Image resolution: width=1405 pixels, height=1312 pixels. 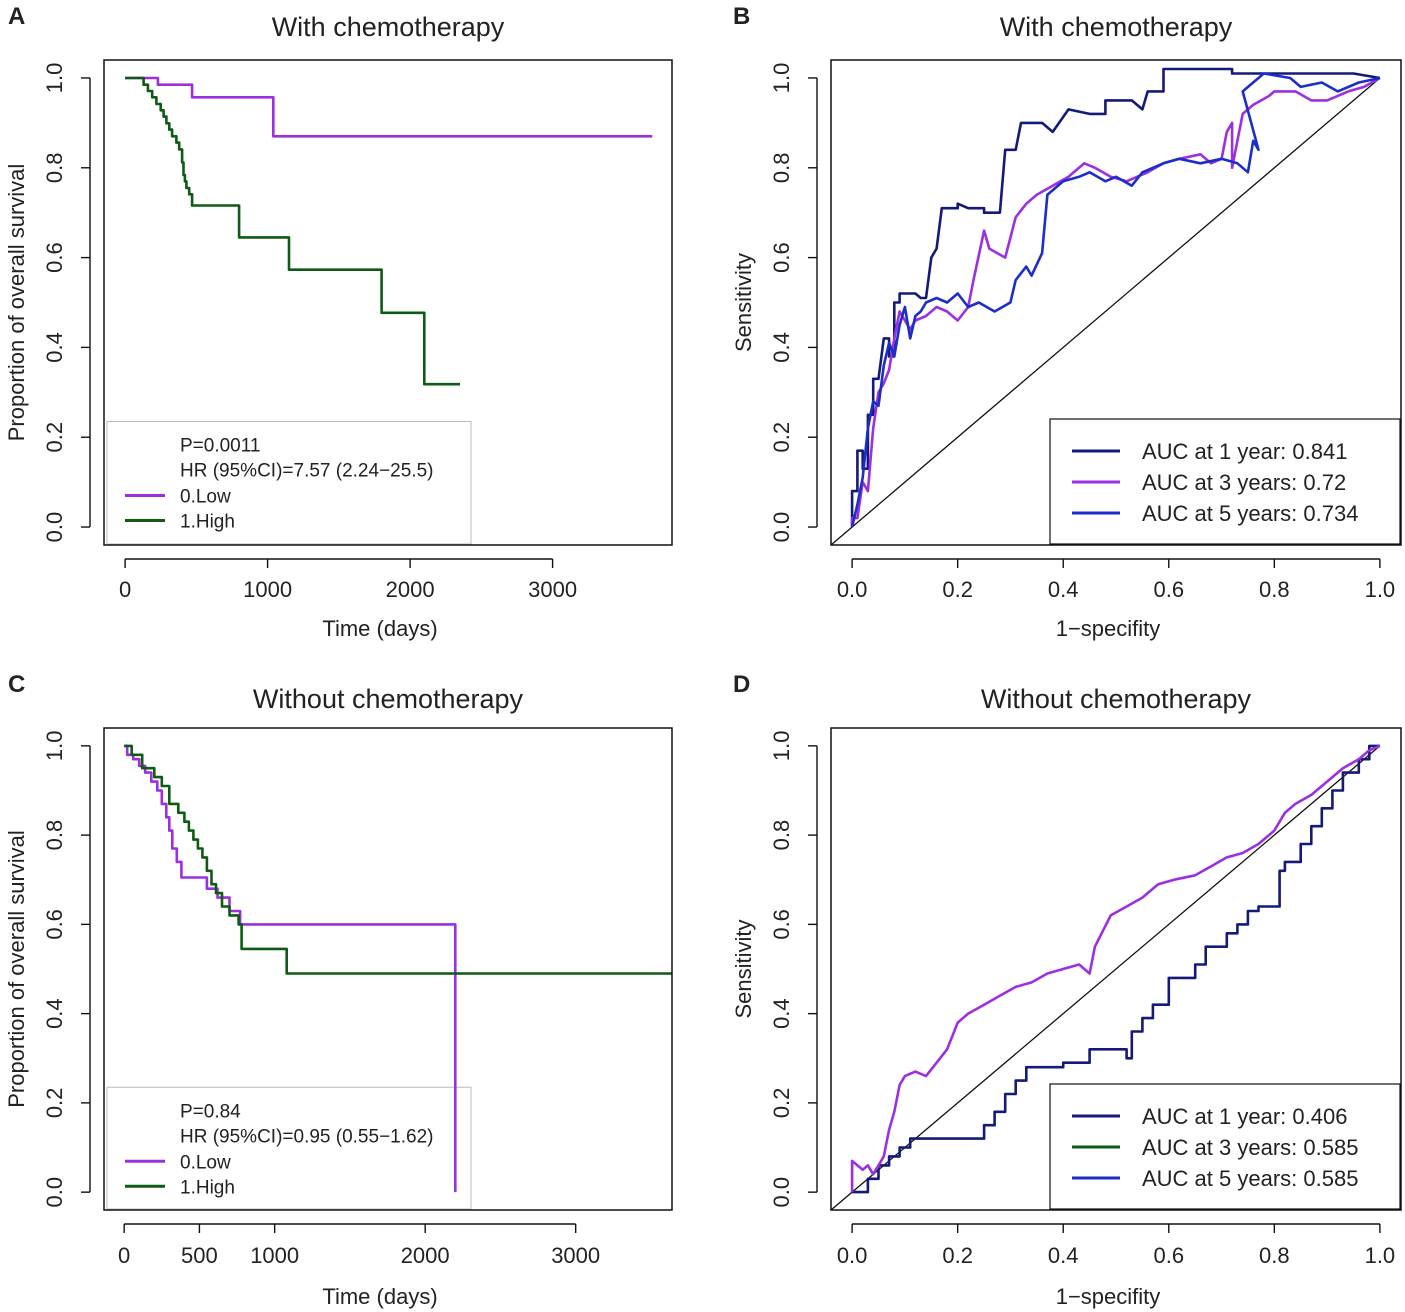 I want to click on legend-label: AUC at 1 year: 0.841, so click(x=1244, y=451).